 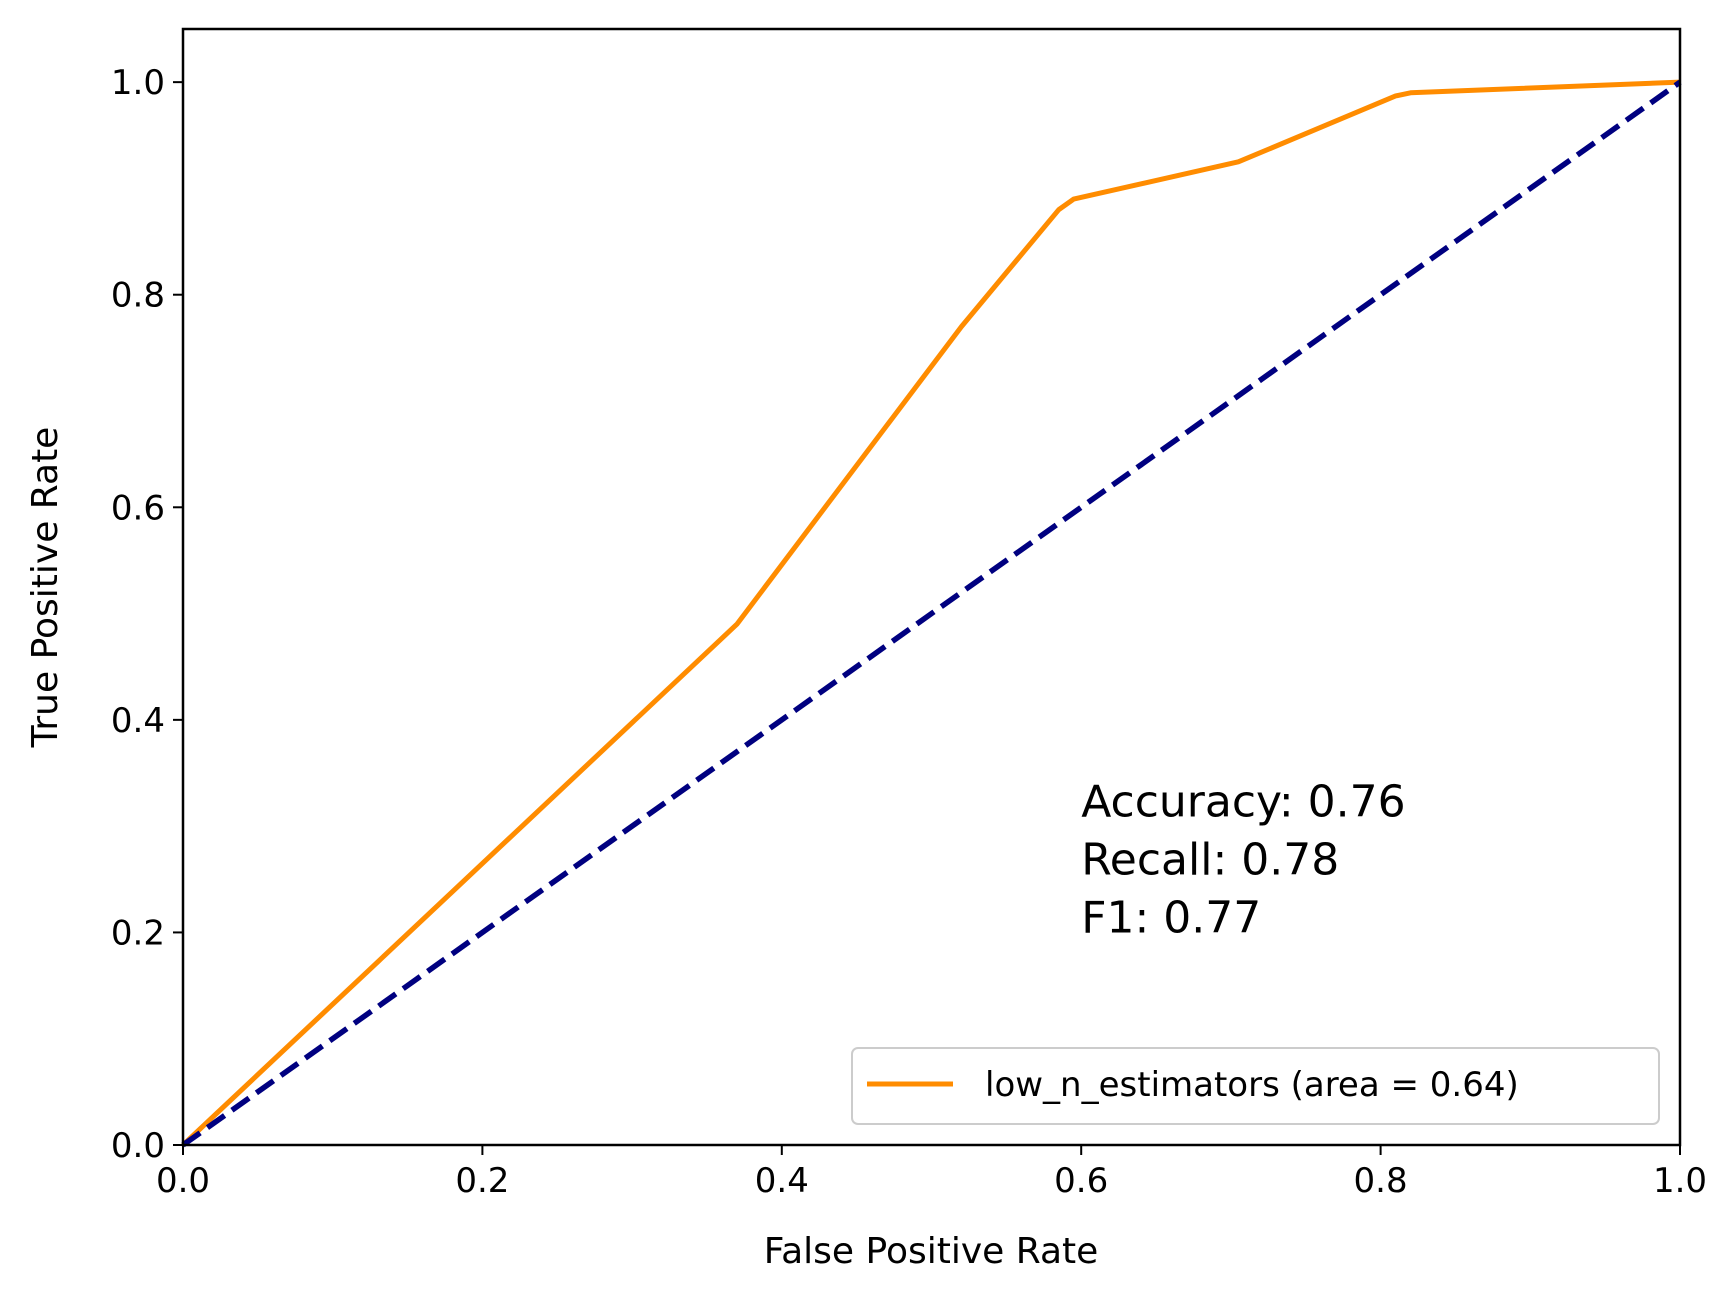 I want to click on y-axis-ticks: 0.0 0.2 0.4 0.6 0.8 1.0, so click(x=147, y=614).